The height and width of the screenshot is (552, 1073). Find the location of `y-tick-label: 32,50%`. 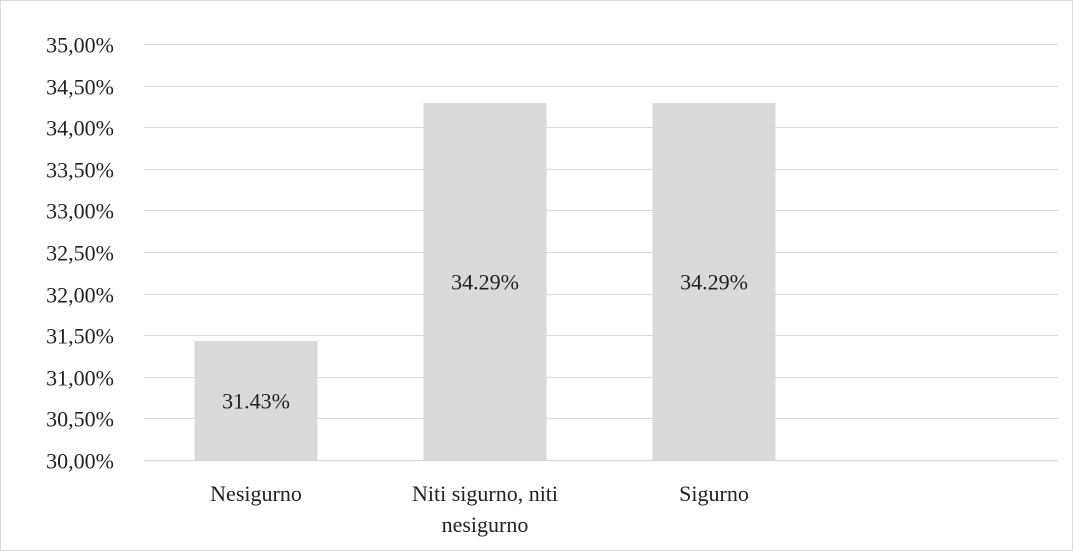

y-tick-label: 32,50% is located at coordinates (80, 253).